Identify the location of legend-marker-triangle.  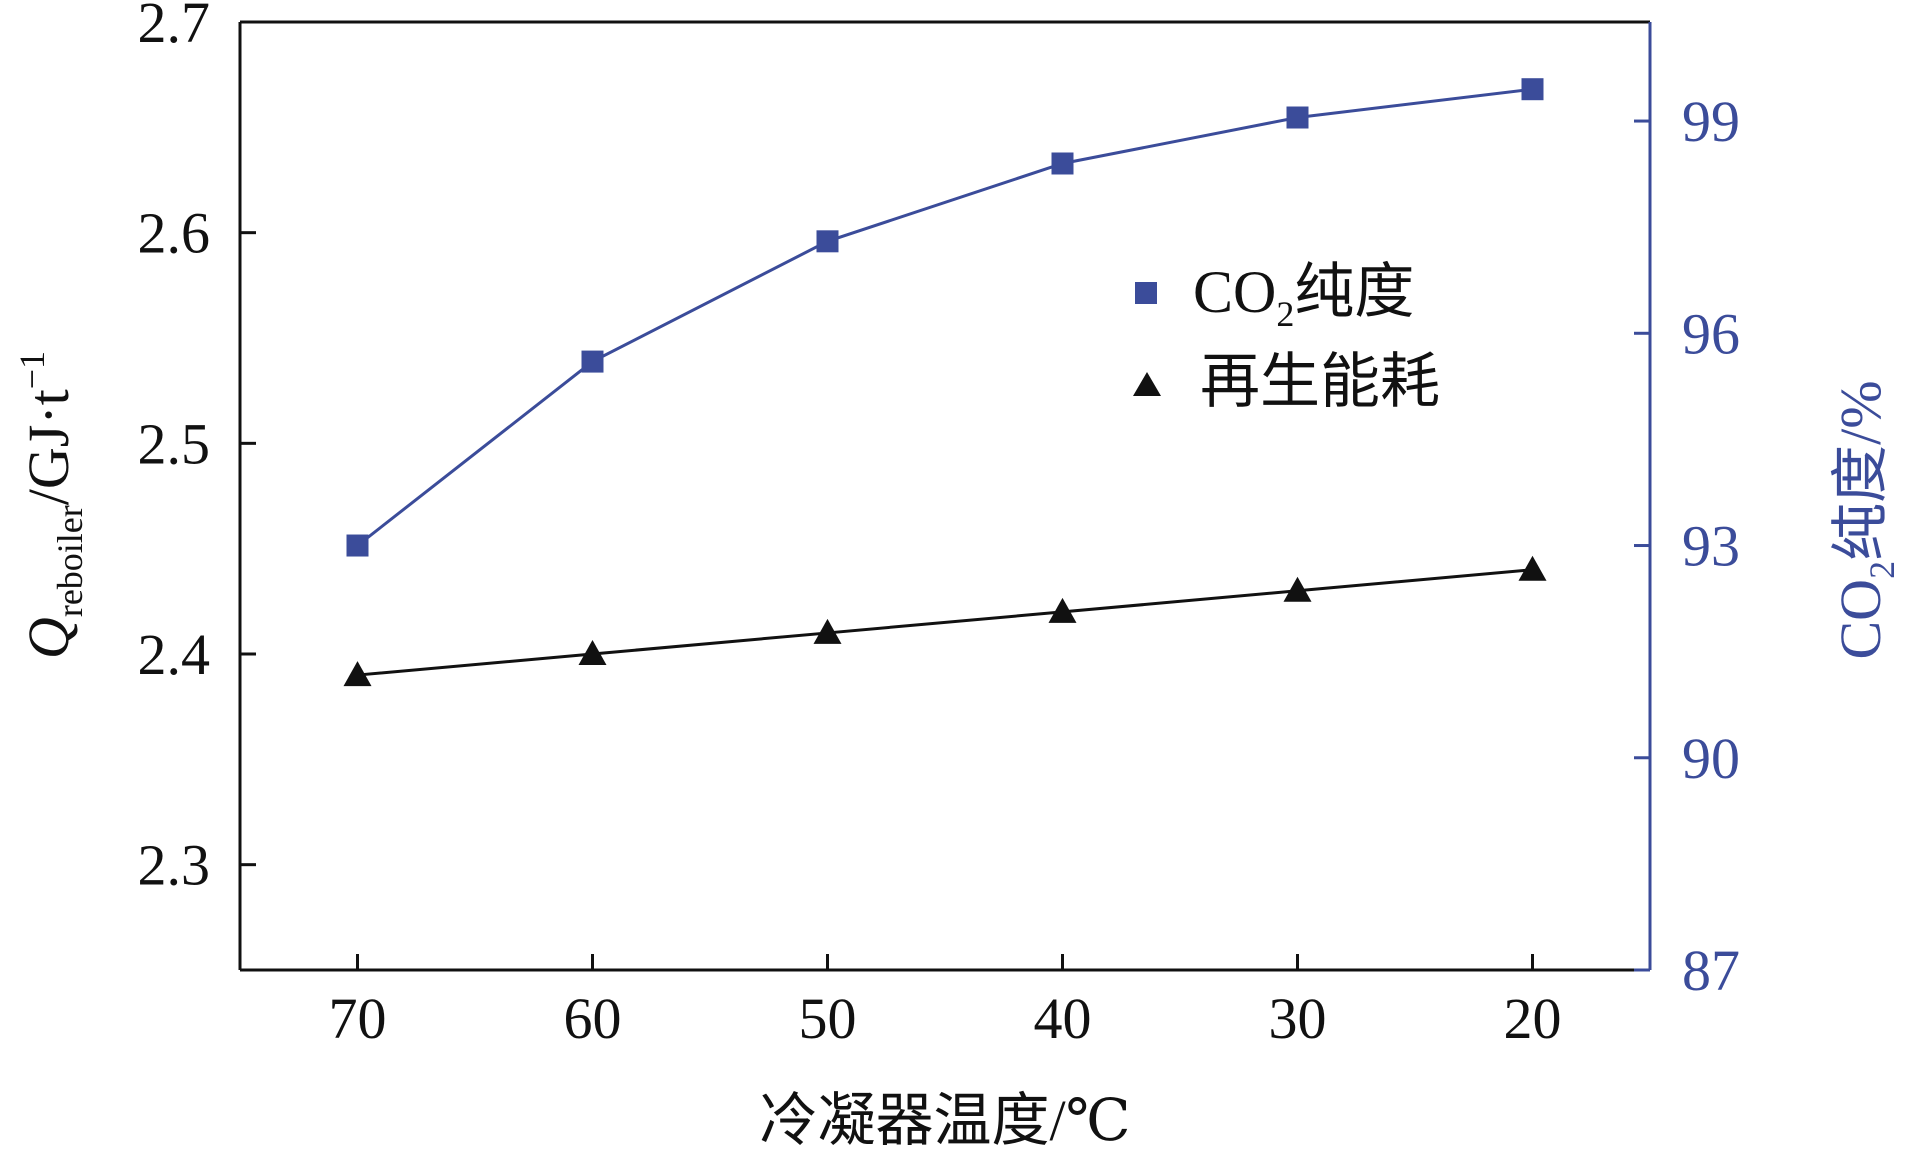
(1147, 384).